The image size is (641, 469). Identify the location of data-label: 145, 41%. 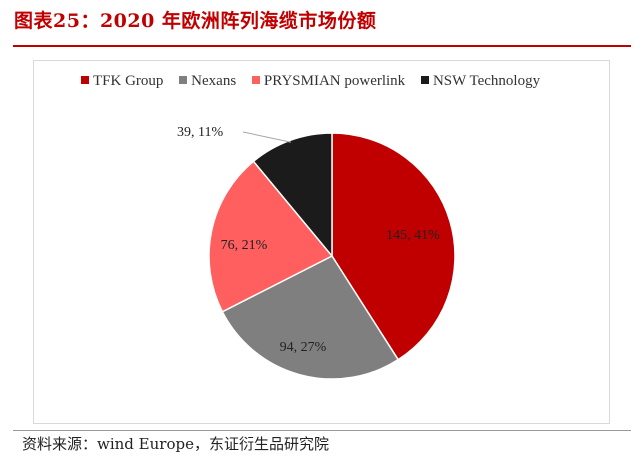
(413, 235).